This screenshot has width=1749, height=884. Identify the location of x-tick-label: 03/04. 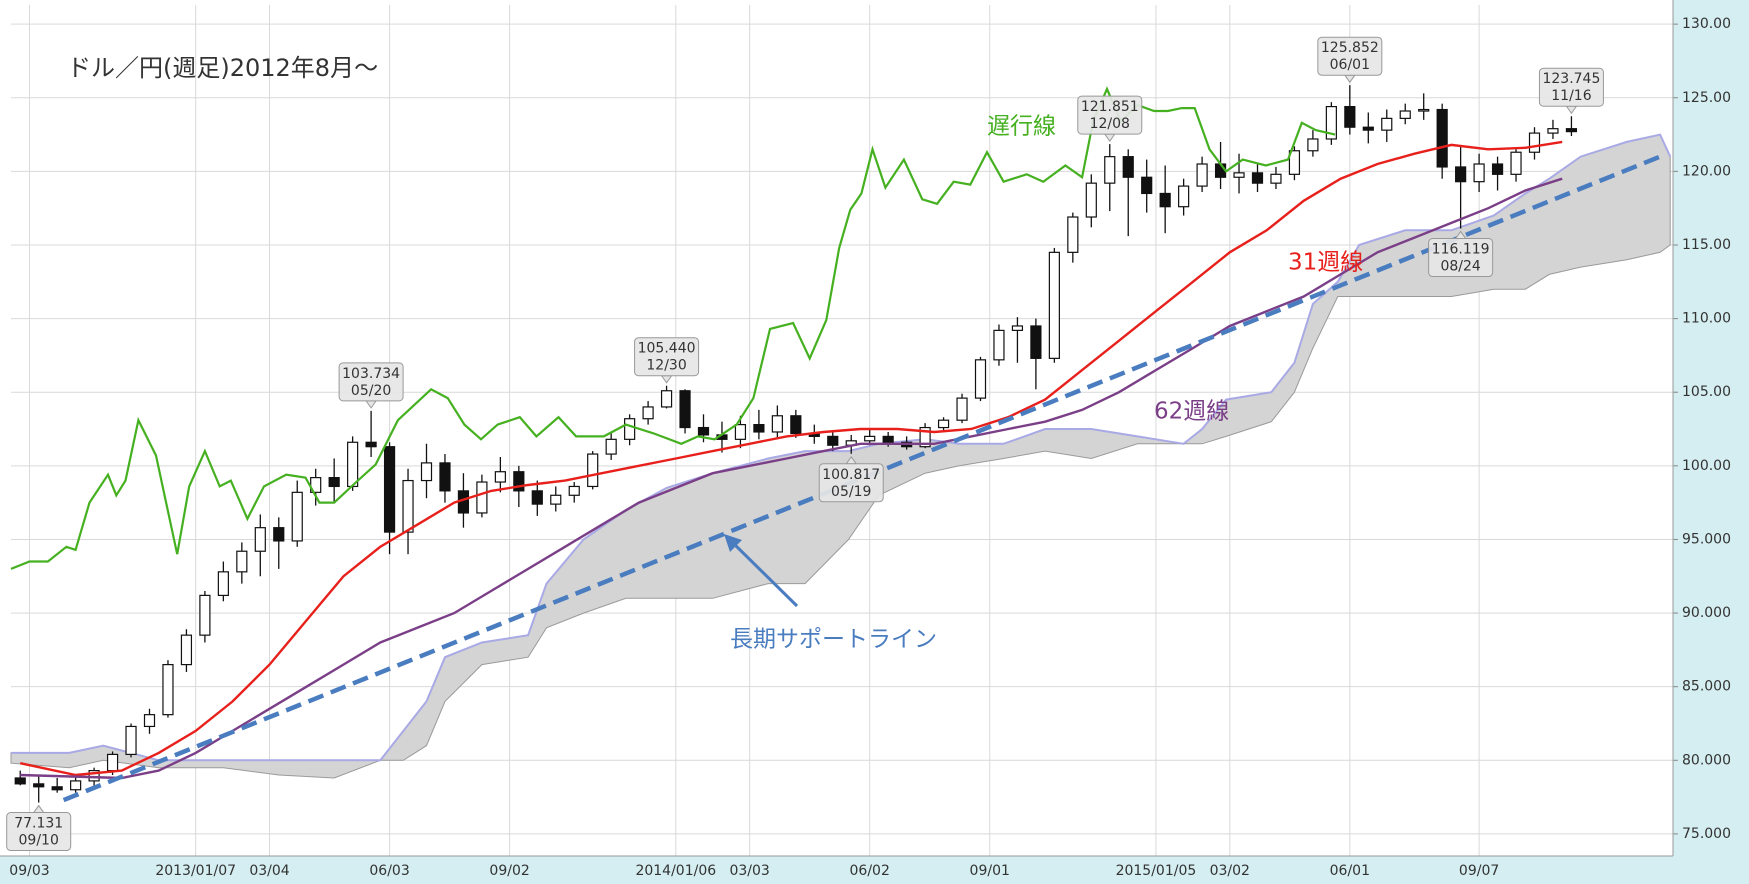
(269, 871).